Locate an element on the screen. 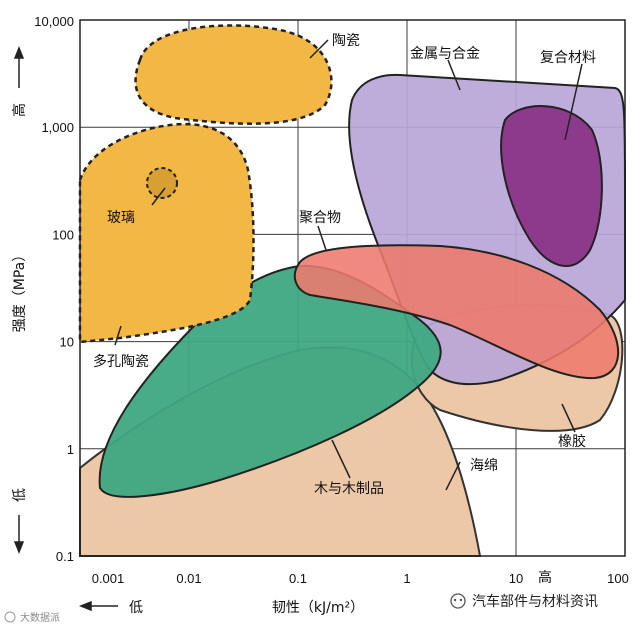 Image resolution: width=640 pixels, height=628 pixels. watermark-left: 大数据派 is located at coordinates (32, 617).